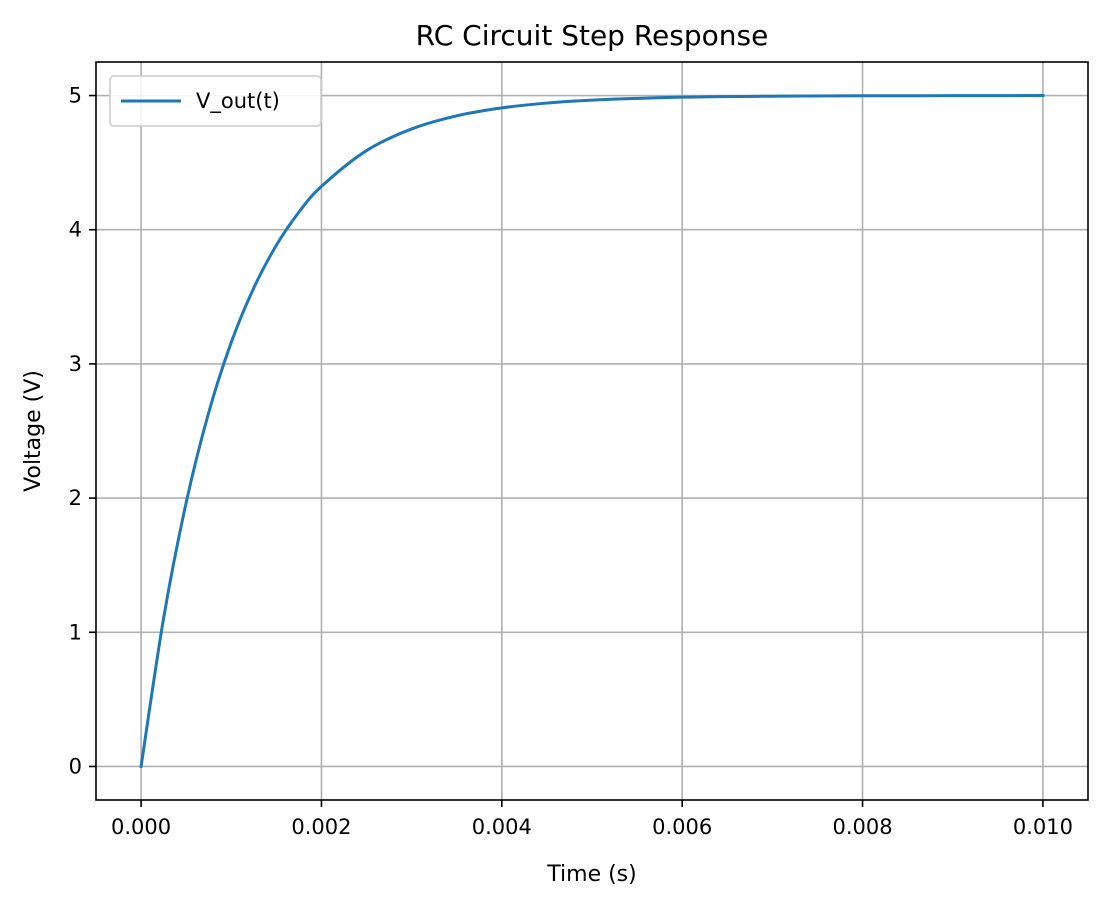 This screenshot has height=908, width=1108. Describe the element at coordinates (321, 827) in the screenshot. I see `x-tick-label: 0.002` at that location.